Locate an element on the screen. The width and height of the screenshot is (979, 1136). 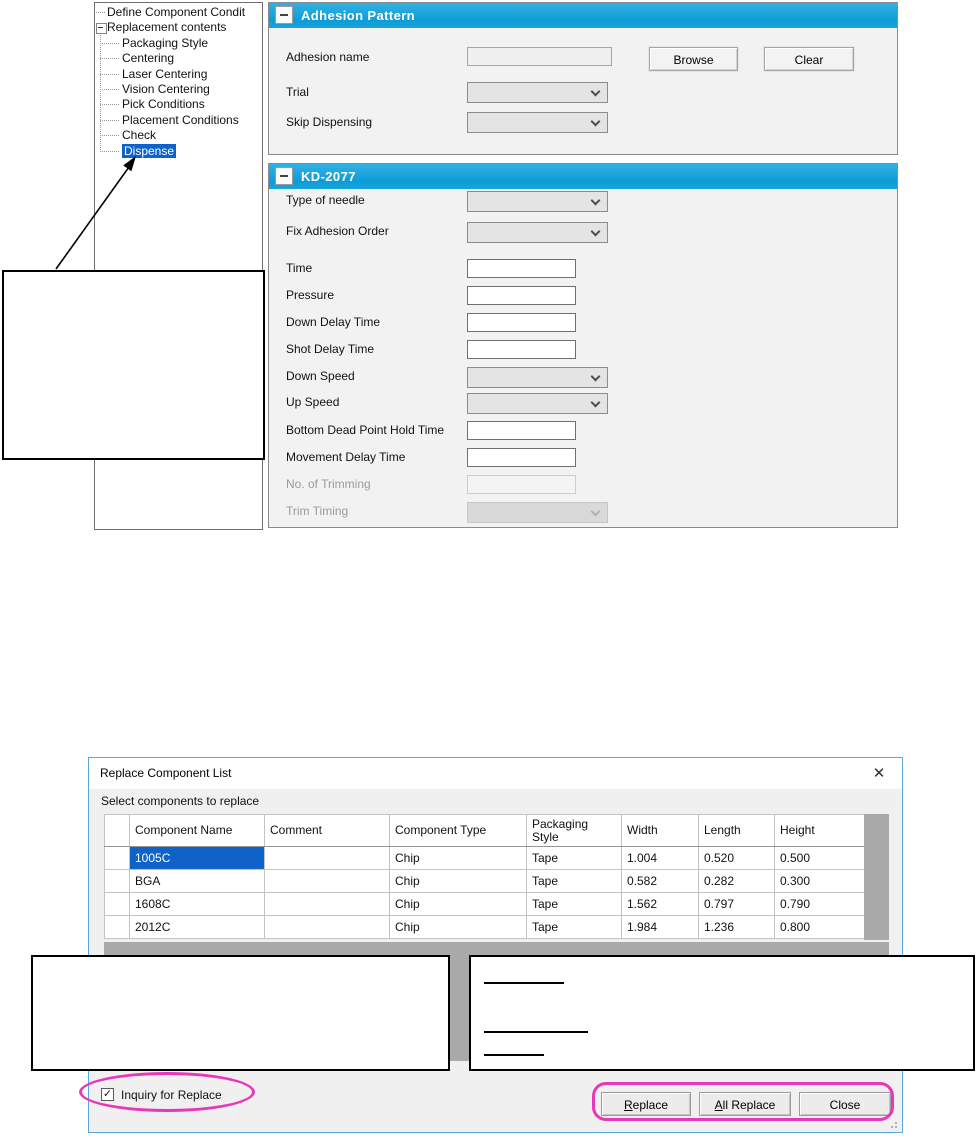
all-replace-button: All Replace is located at coordinates (745, 1104).